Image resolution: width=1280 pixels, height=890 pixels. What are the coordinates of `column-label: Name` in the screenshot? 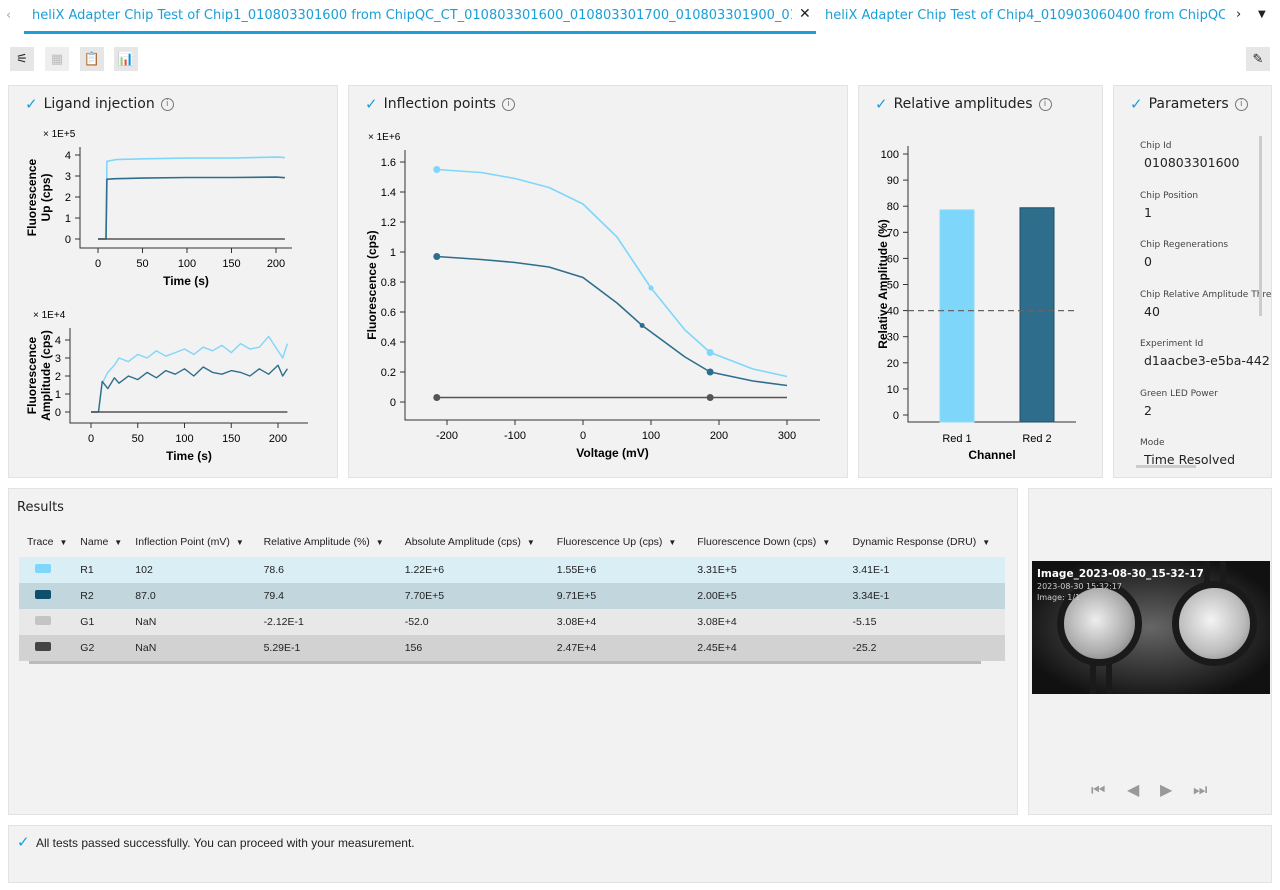 It's located at (94, 542).